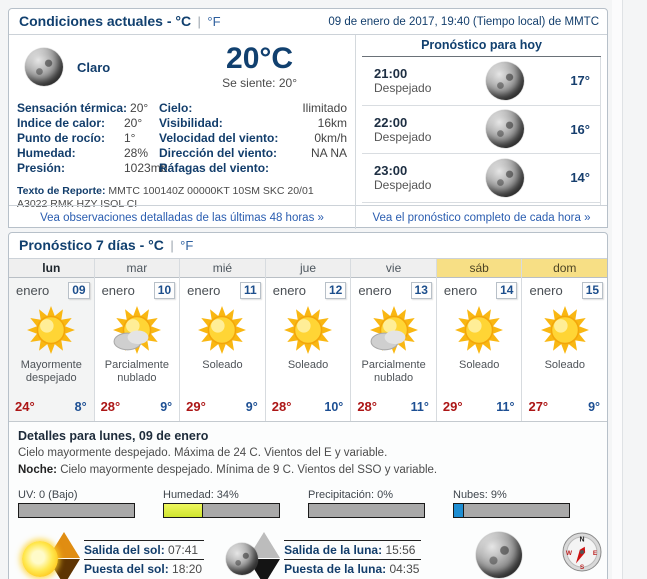 The width and height of the screenshot is (647, 579). Describe the element at coordinates (201, 495) in the screenshot. I see `humidity-label: Humedad: 34%` at that location.